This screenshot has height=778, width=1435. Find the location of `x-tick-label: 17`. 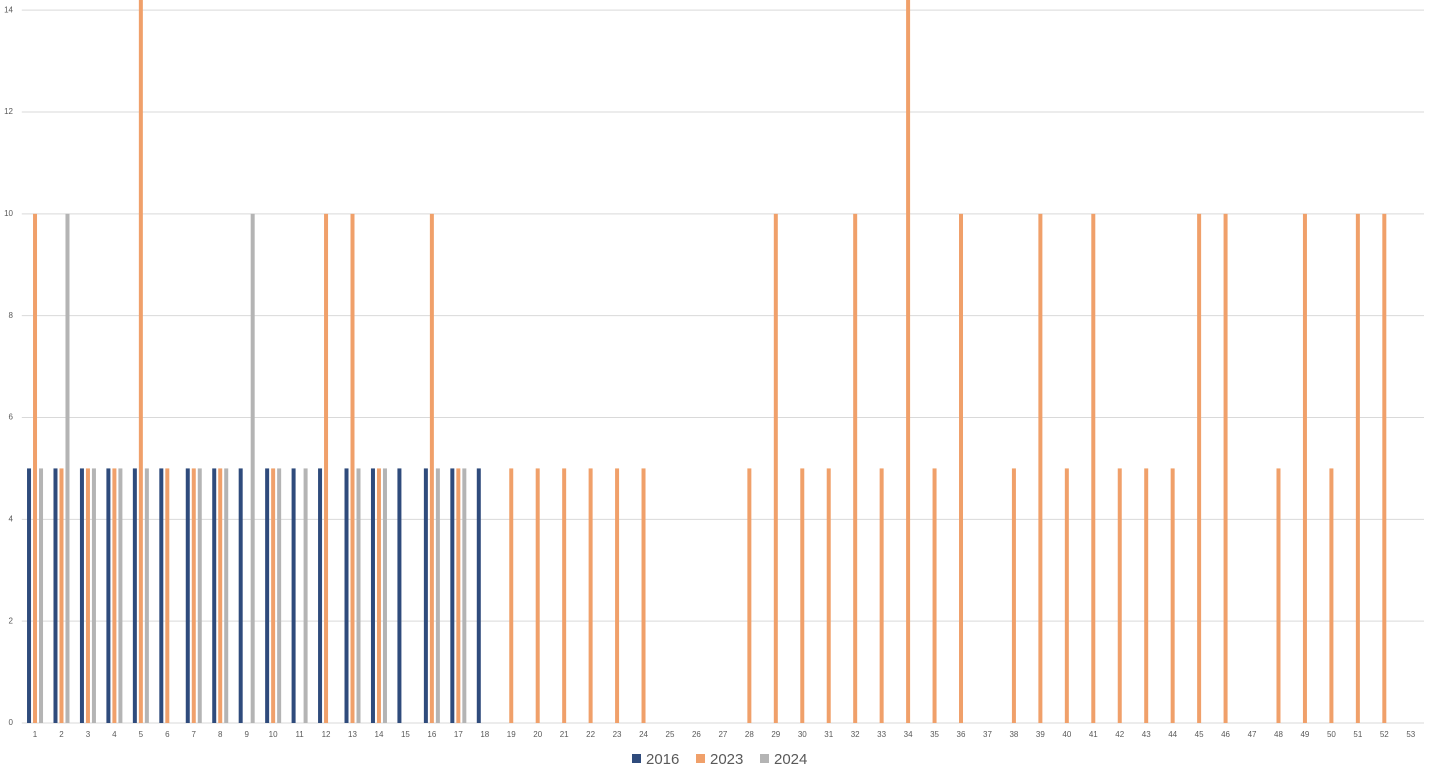

x-tick-label: 17 is located at coordinates (458, 734).